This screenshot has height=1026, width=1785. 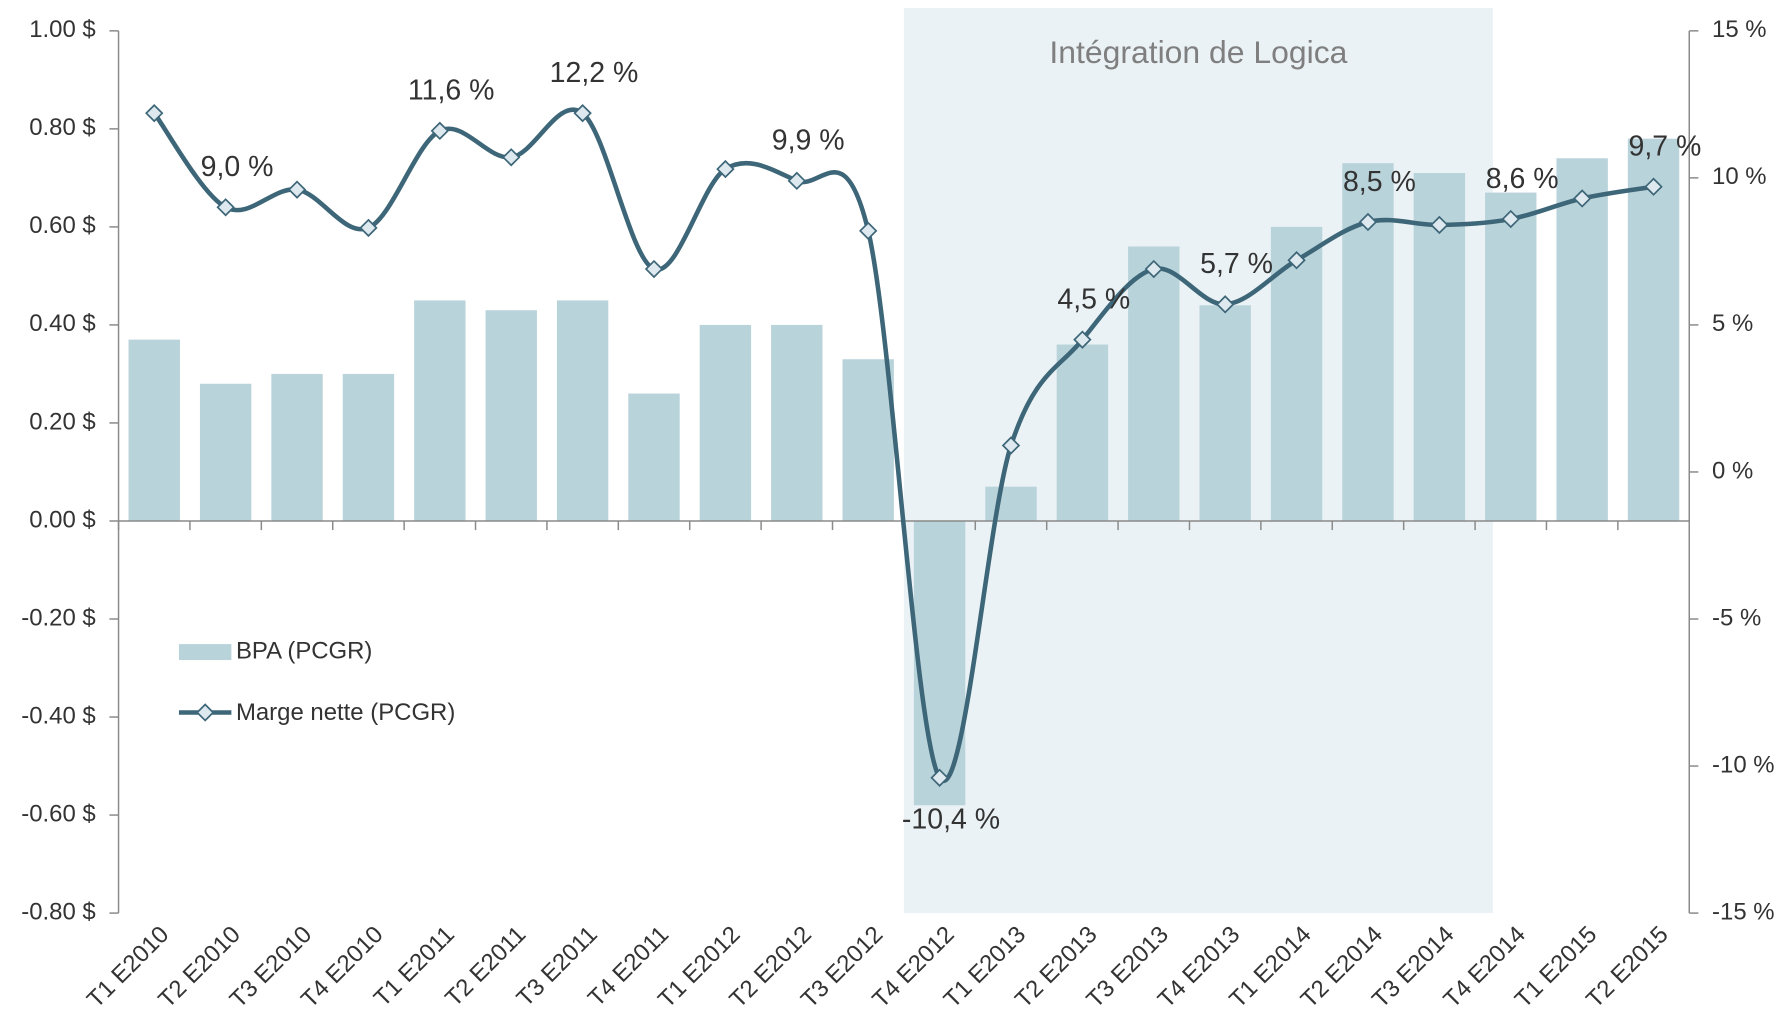 I want to click on y2-tick-label: 15 %, so click(x=1739, y=29).